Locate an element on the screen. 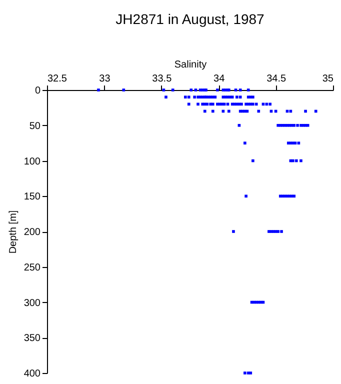 The image size is (341, 384). y-tick-label: 150 is located at coordinates (32, 197).